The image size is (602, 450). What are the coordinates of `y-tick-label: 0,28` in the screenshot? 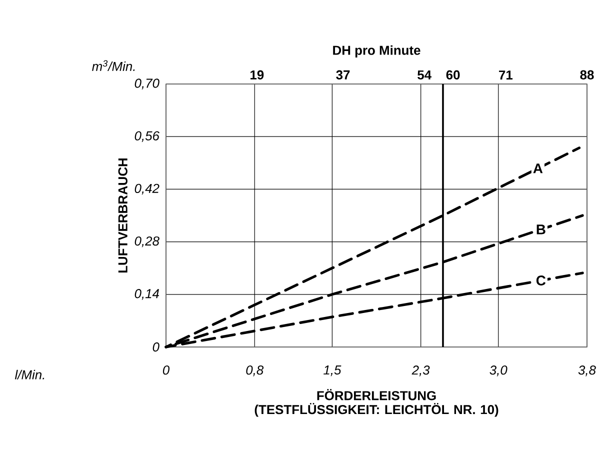 It's located at (147, 242).